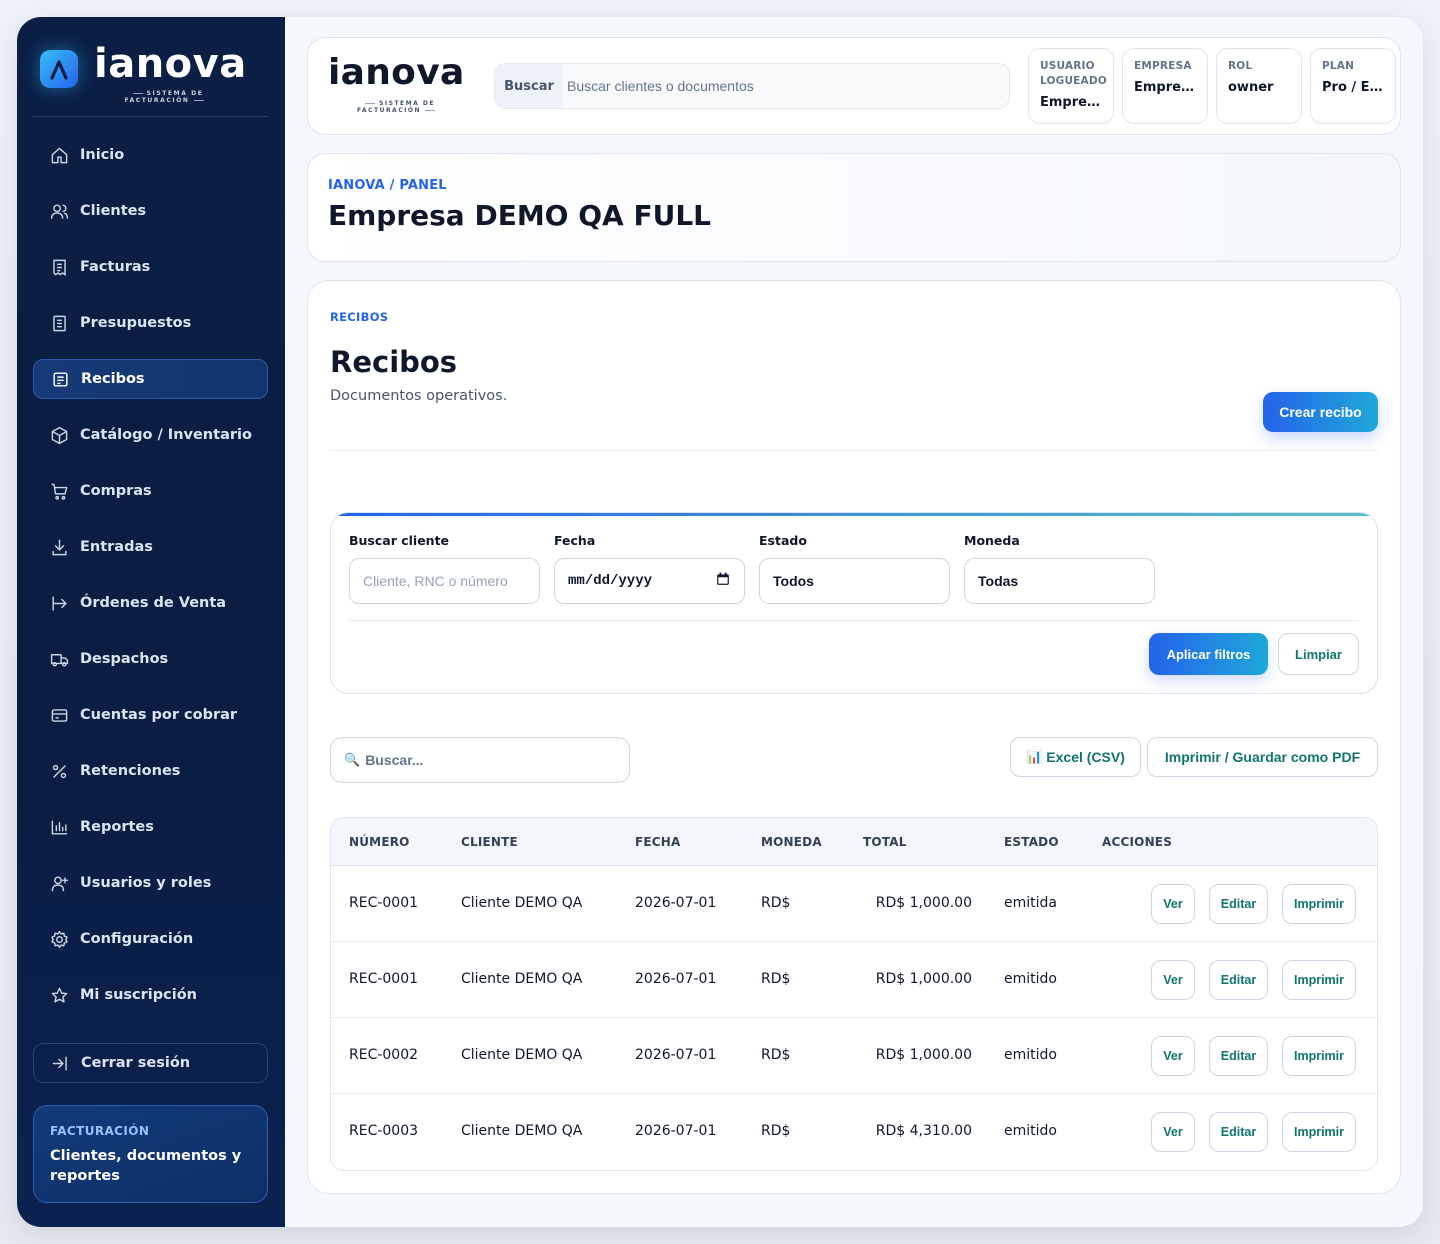  I want to click on sidebar-card-eyebrow: FACTURACIÓN, so click(100, 1131).